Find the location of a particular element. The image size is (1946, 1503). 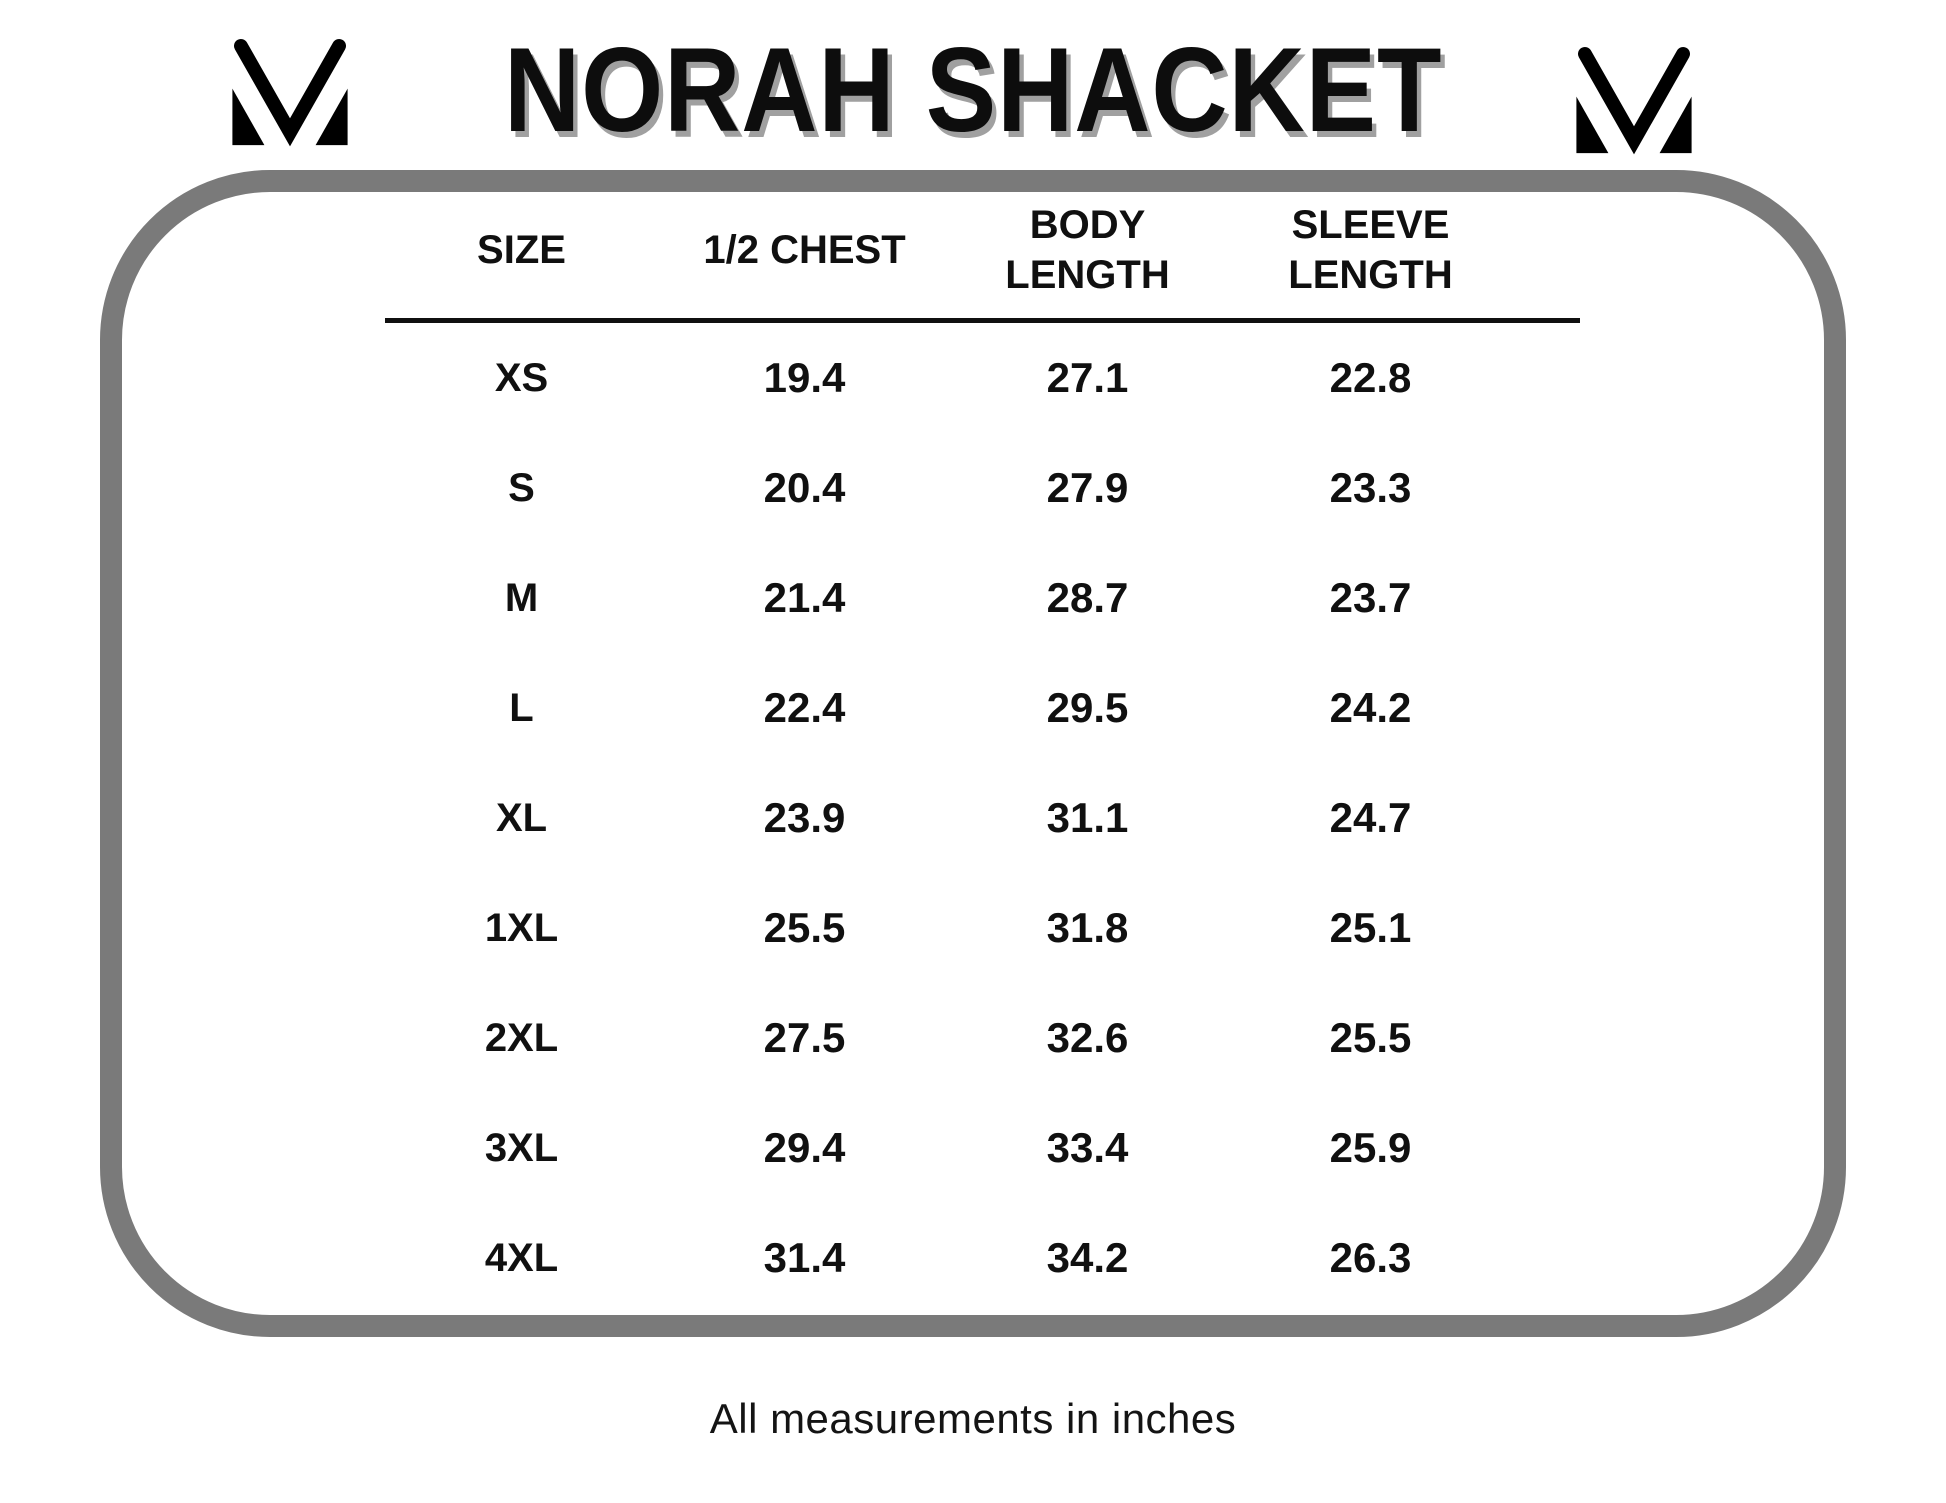

row-4xl-sleeve: 26.3 is located at coordinates (1370, 1257).